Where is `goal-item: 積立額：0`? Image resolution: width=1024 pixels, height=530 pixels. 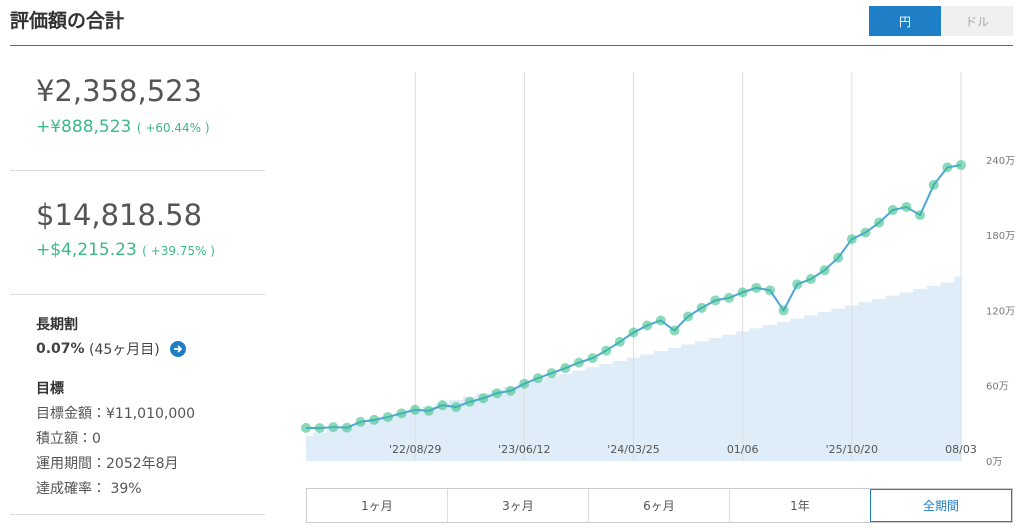
goal-item: 積立額：0 is located at coordinates (68, 439).